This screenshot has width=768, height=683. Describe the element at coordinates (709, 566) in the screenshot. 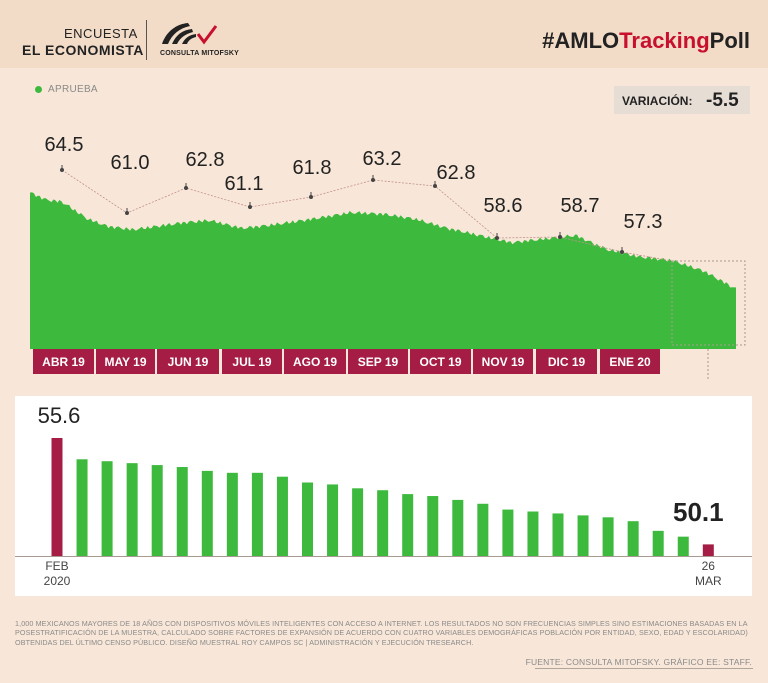

I see `x-end-label-line1: 26` at that location.